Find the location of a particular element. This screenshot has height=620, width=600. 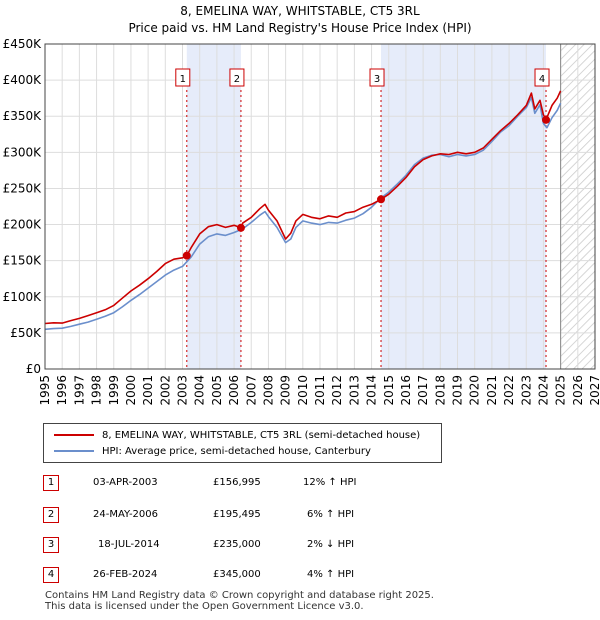

sale-hpi-diff: 6% ↑ HPI is located at coordinates (331, 514).